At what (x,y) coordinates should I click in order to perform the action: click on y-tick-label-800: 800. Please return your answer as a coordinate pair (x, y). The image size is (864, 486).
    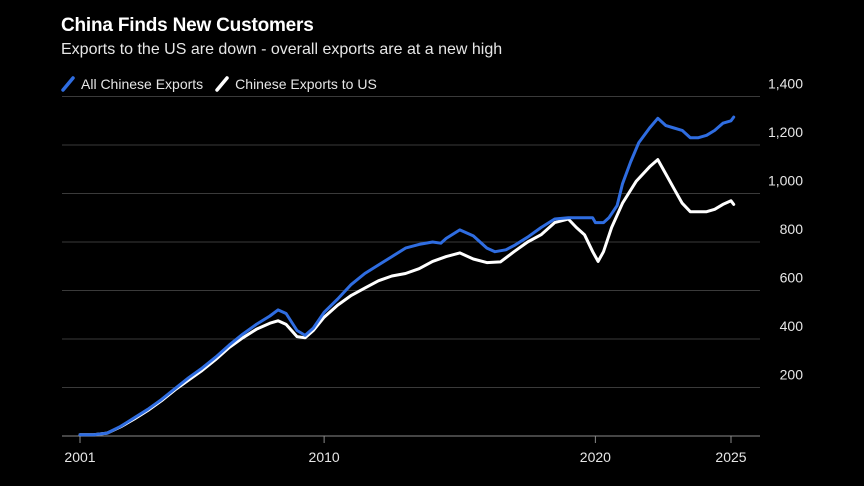
    Looking at the image, I should click on (792, 229).